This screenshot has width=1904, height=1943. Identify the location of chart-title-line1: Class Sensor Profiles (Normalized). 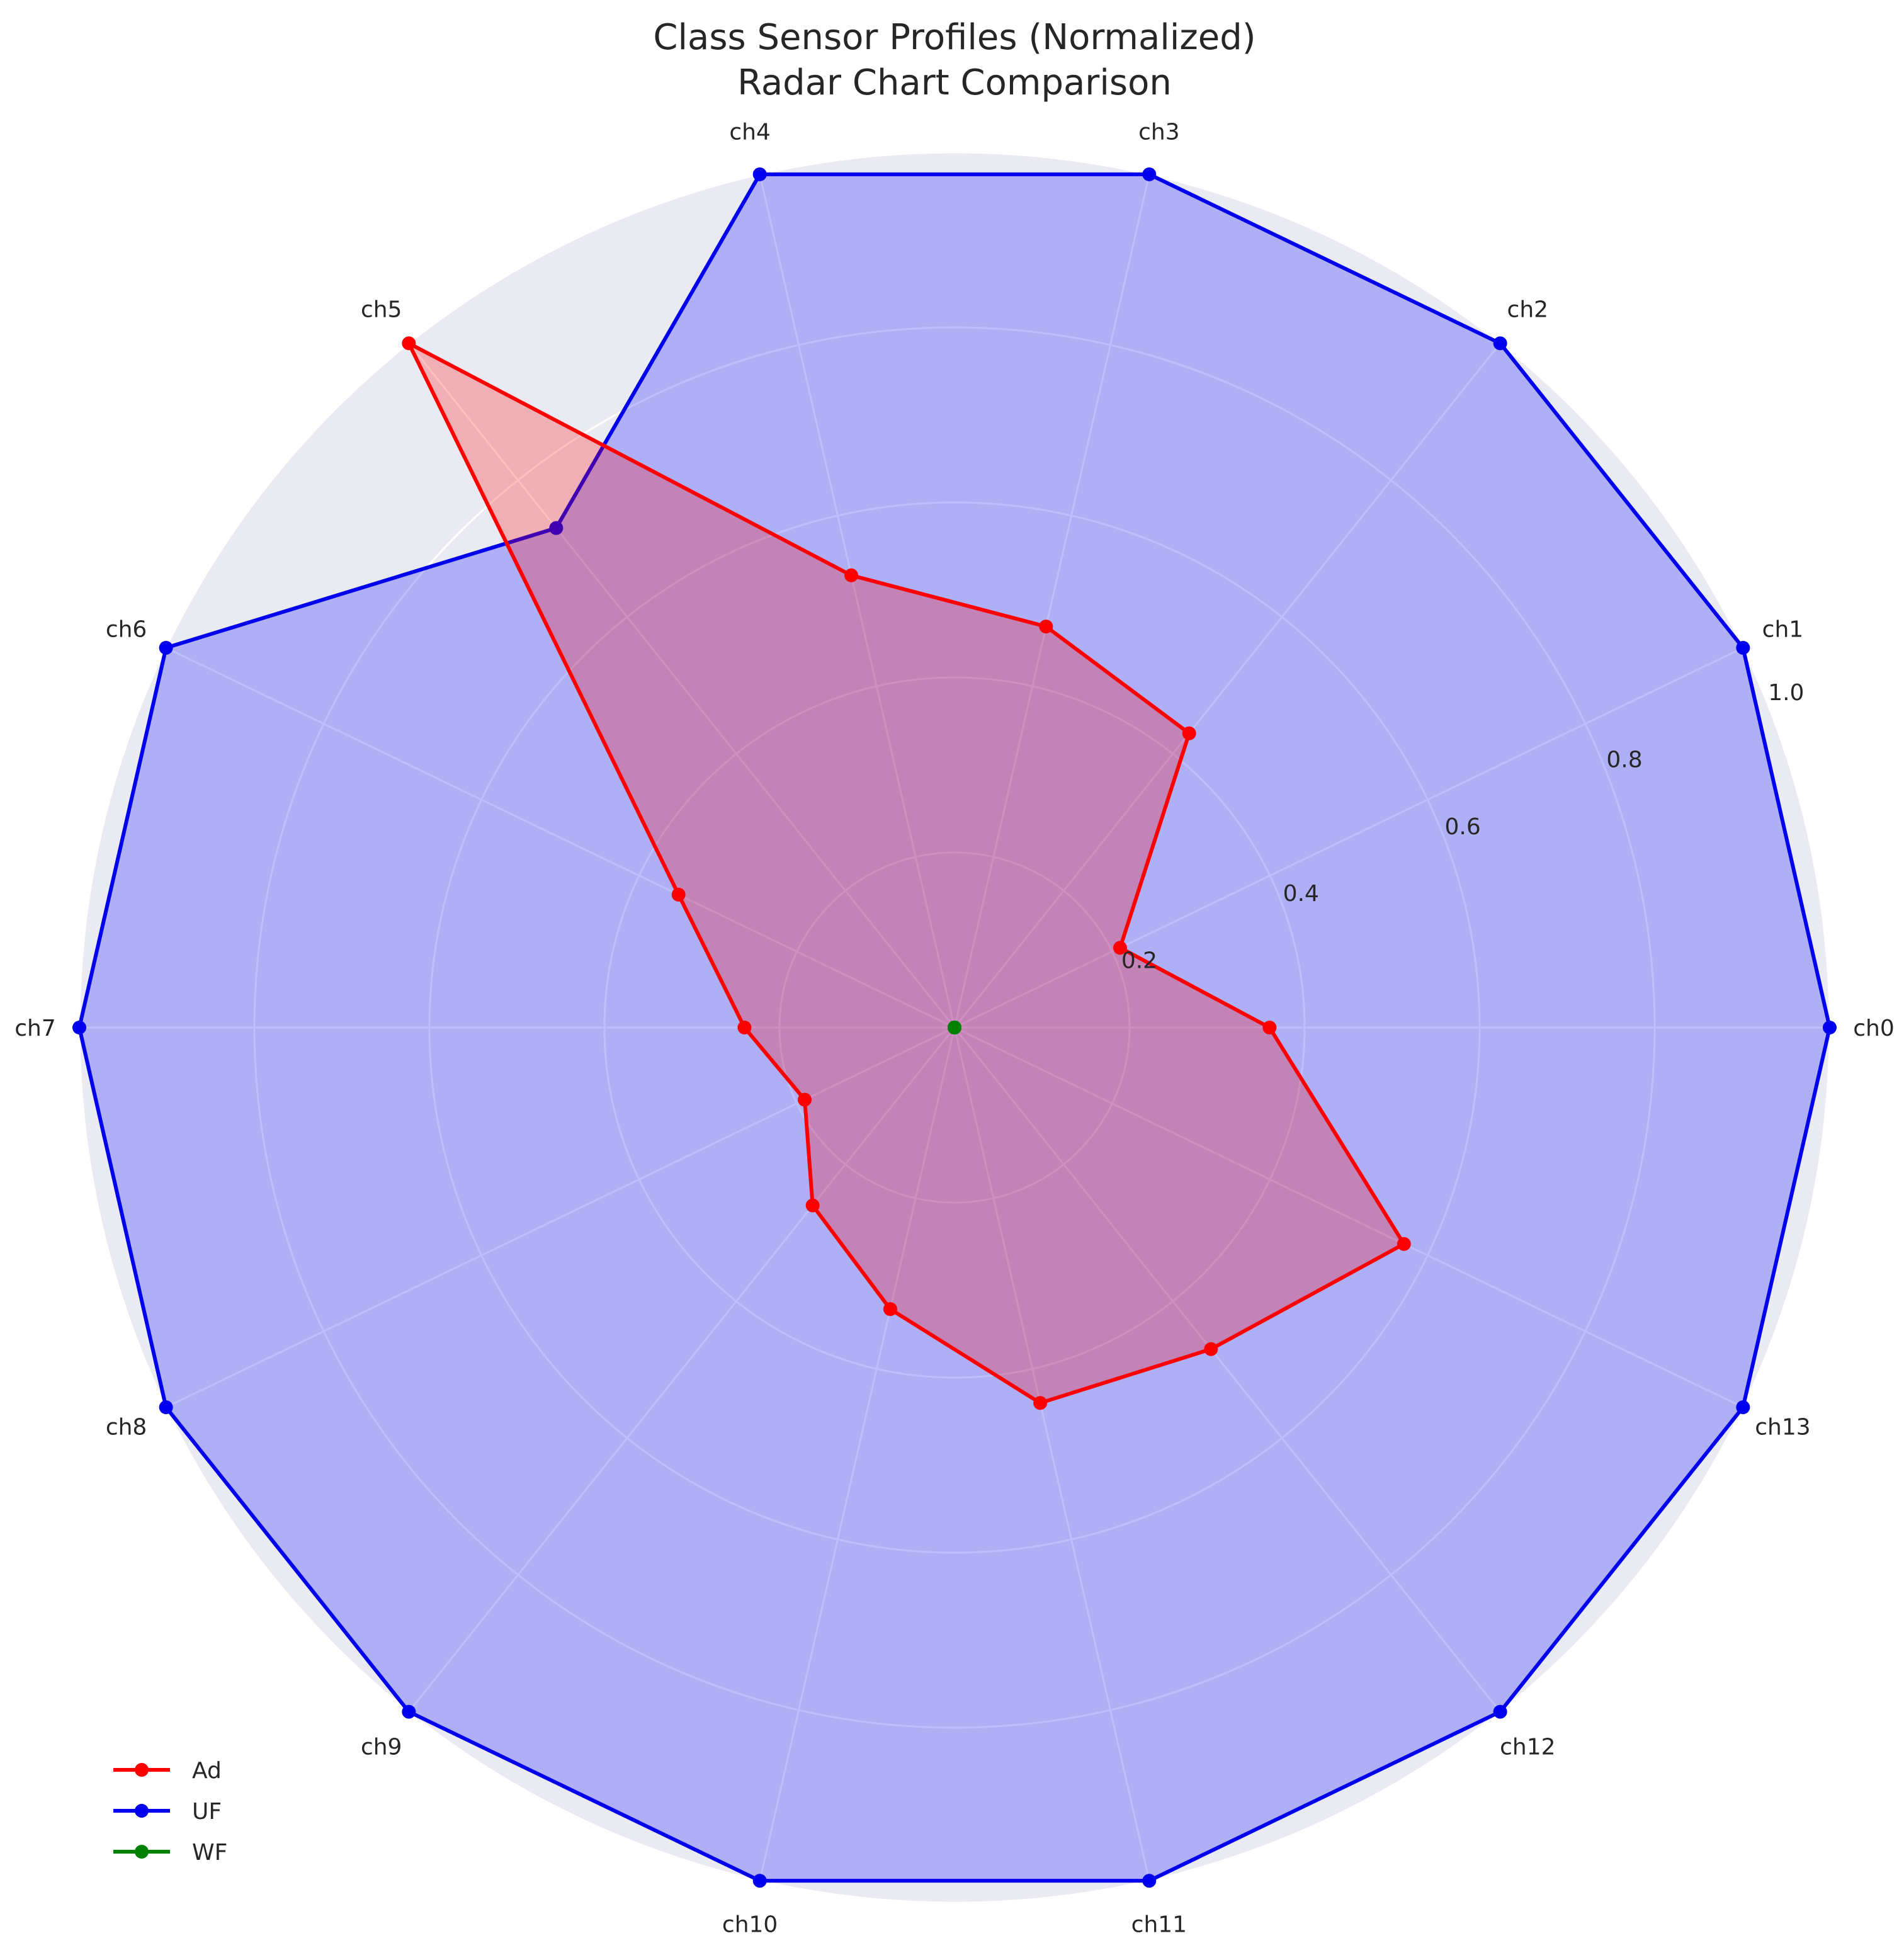
(954, 37).